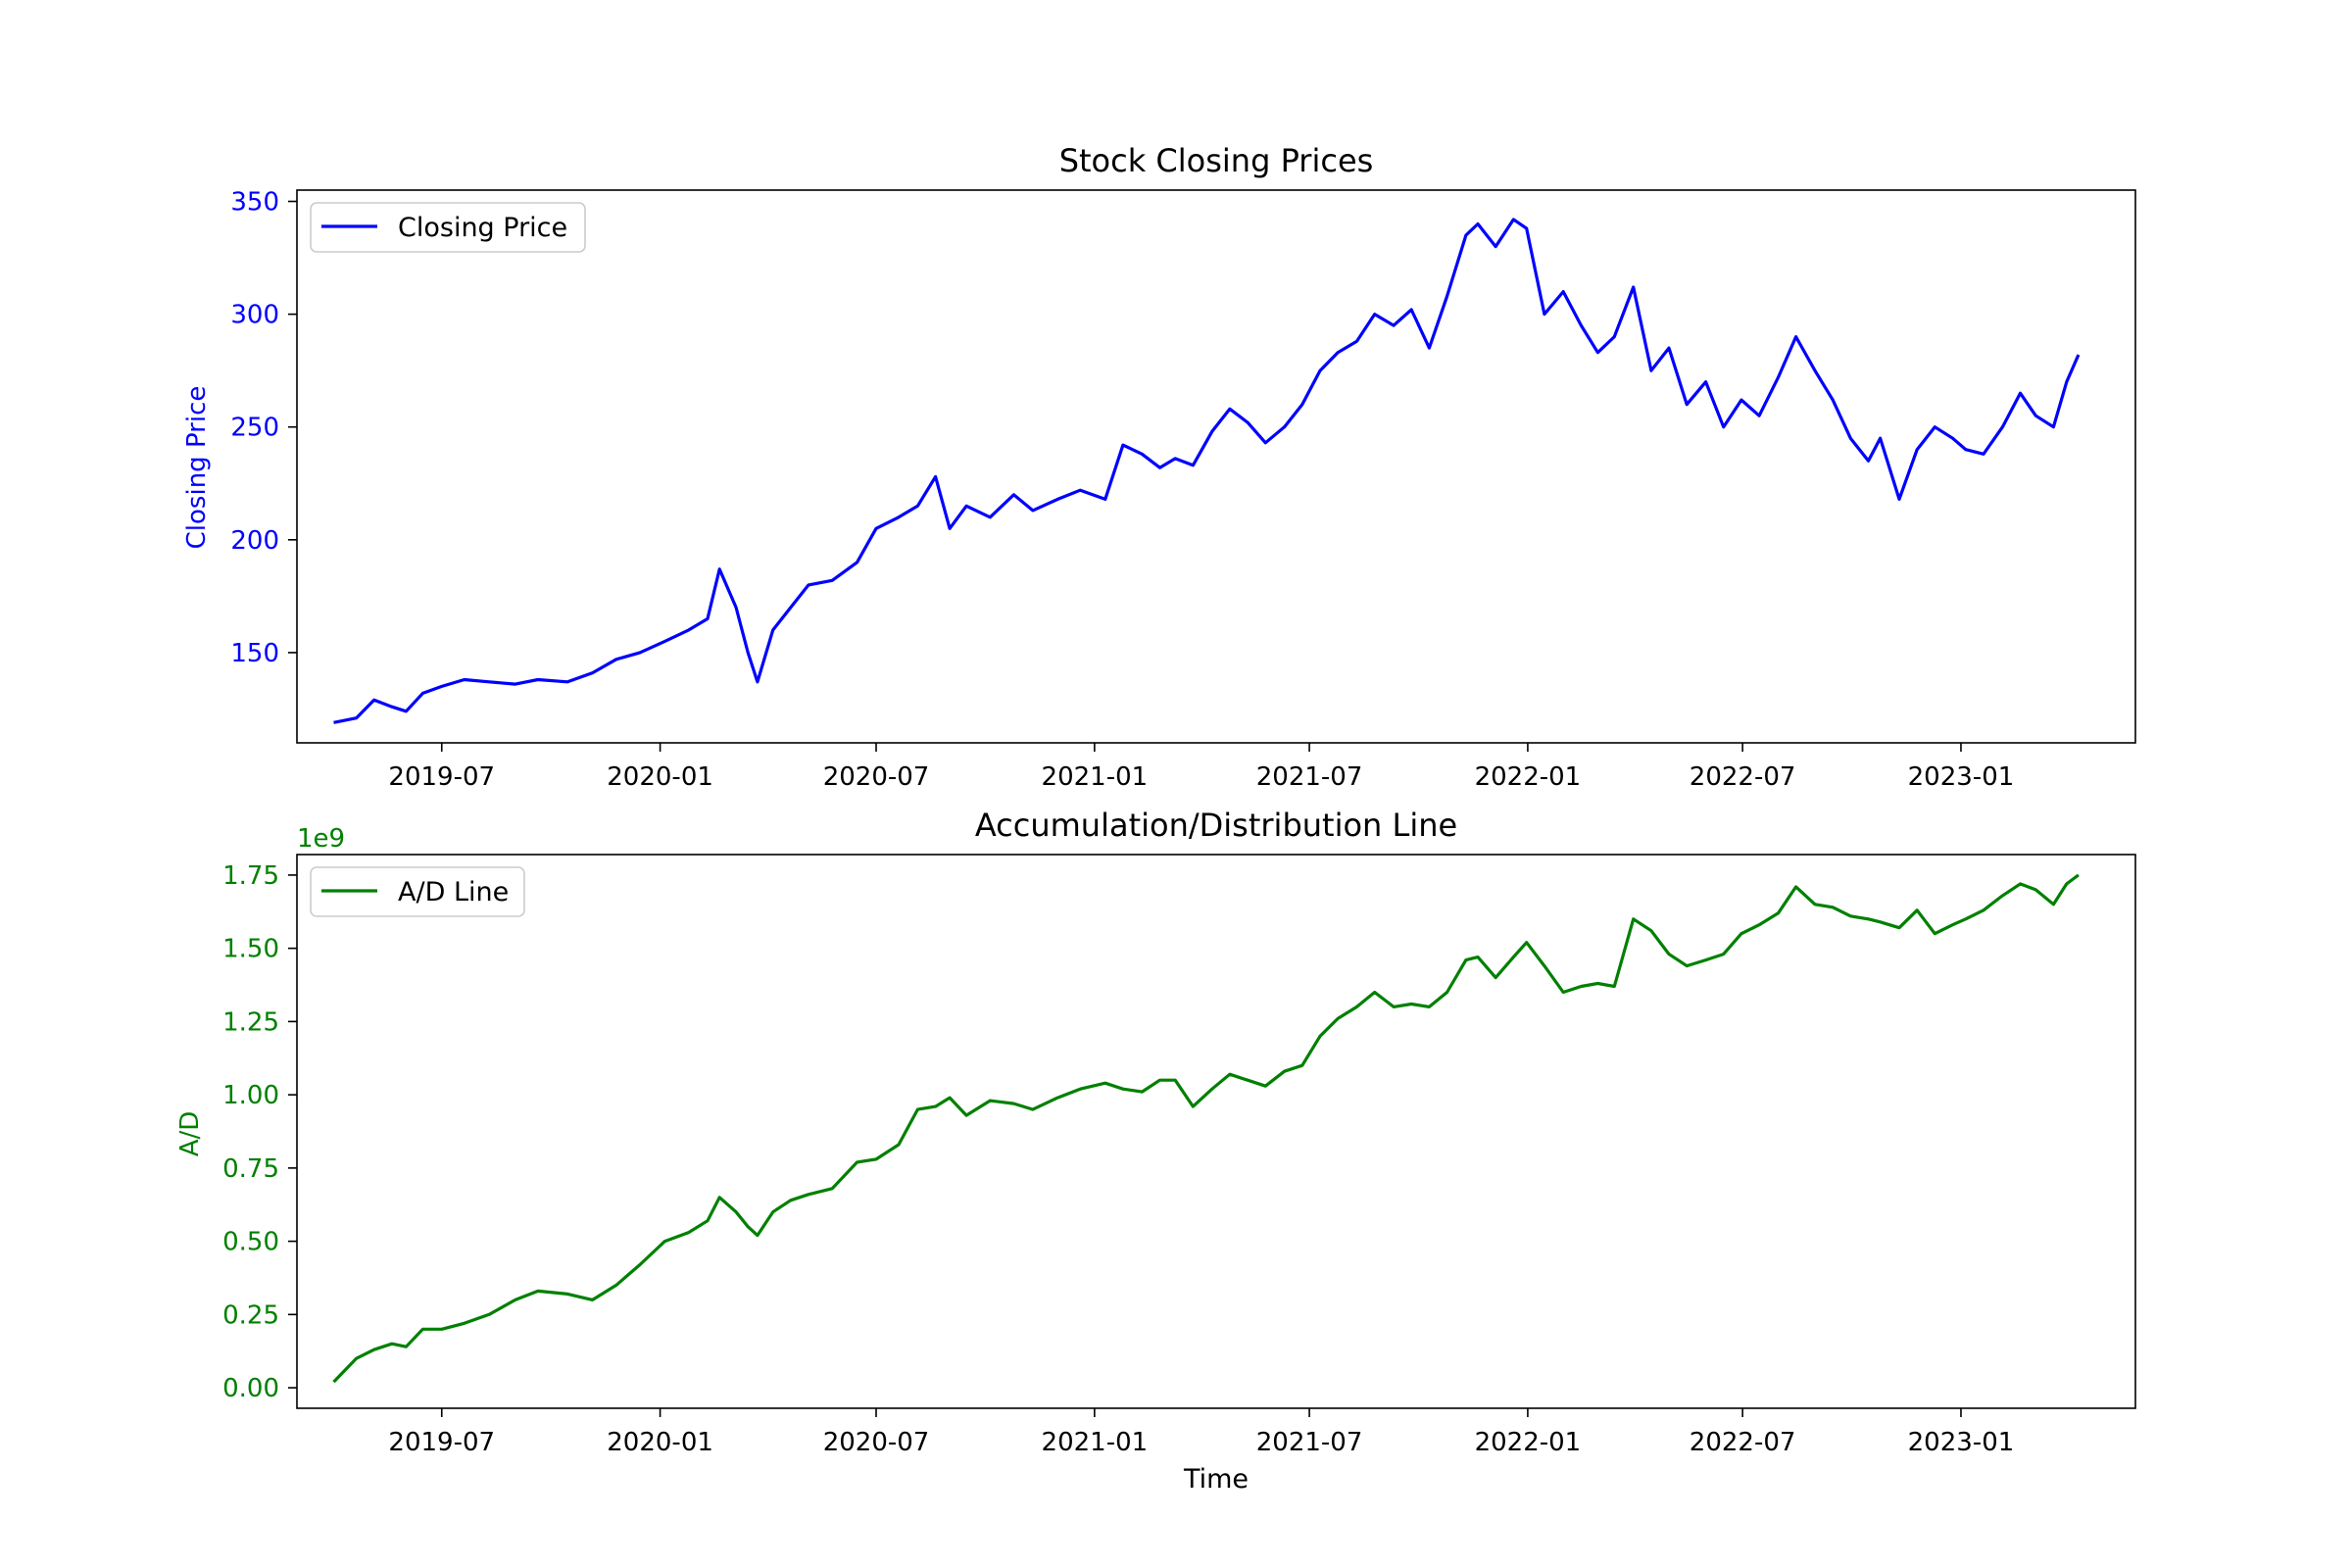 The width and height of the screenshot is (2352, 1568). What do you see at coordinates (453, 892) in the screenshot?
I see `legend-label: A/D Line` at bounding box center [453, 892].